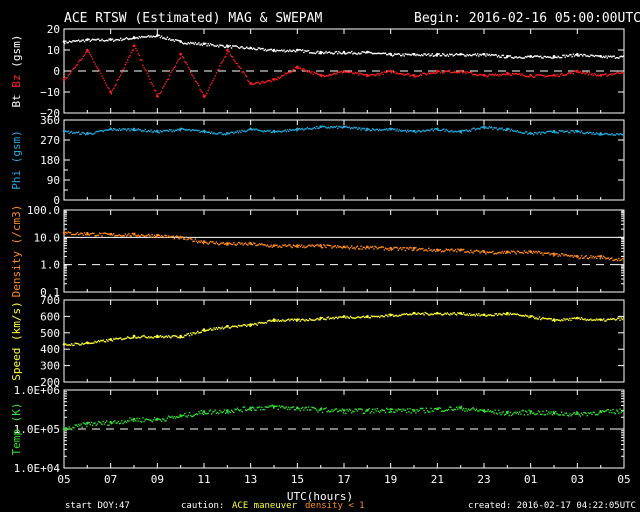 The height and width of the screenshot is (512, 640). I want to click on data-value-bz, so click(344, 71).